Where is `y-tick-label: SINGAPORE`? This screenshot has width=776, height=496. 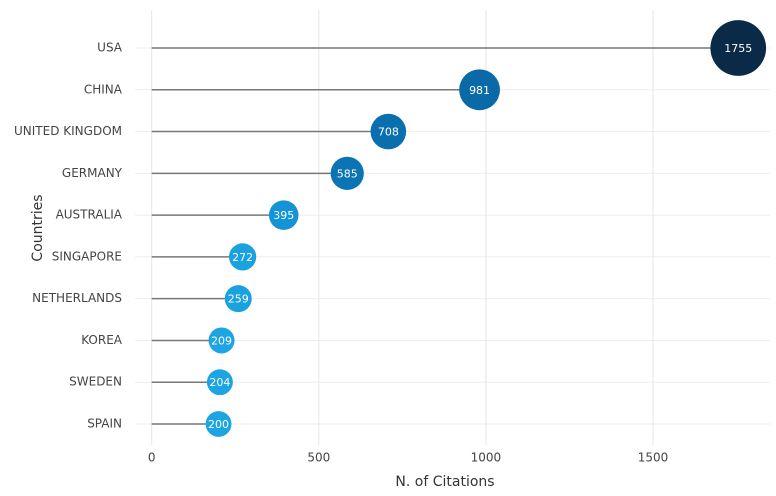 y-tick-label: SINGAPORE is located at coordinates (87, 256).